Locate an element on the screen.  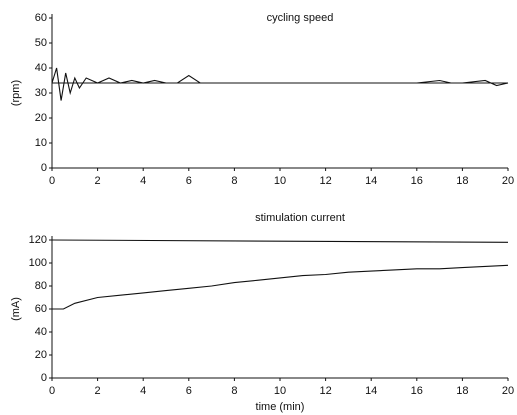
y-axis-label: (rpm) is located at coordinates (16, 93).